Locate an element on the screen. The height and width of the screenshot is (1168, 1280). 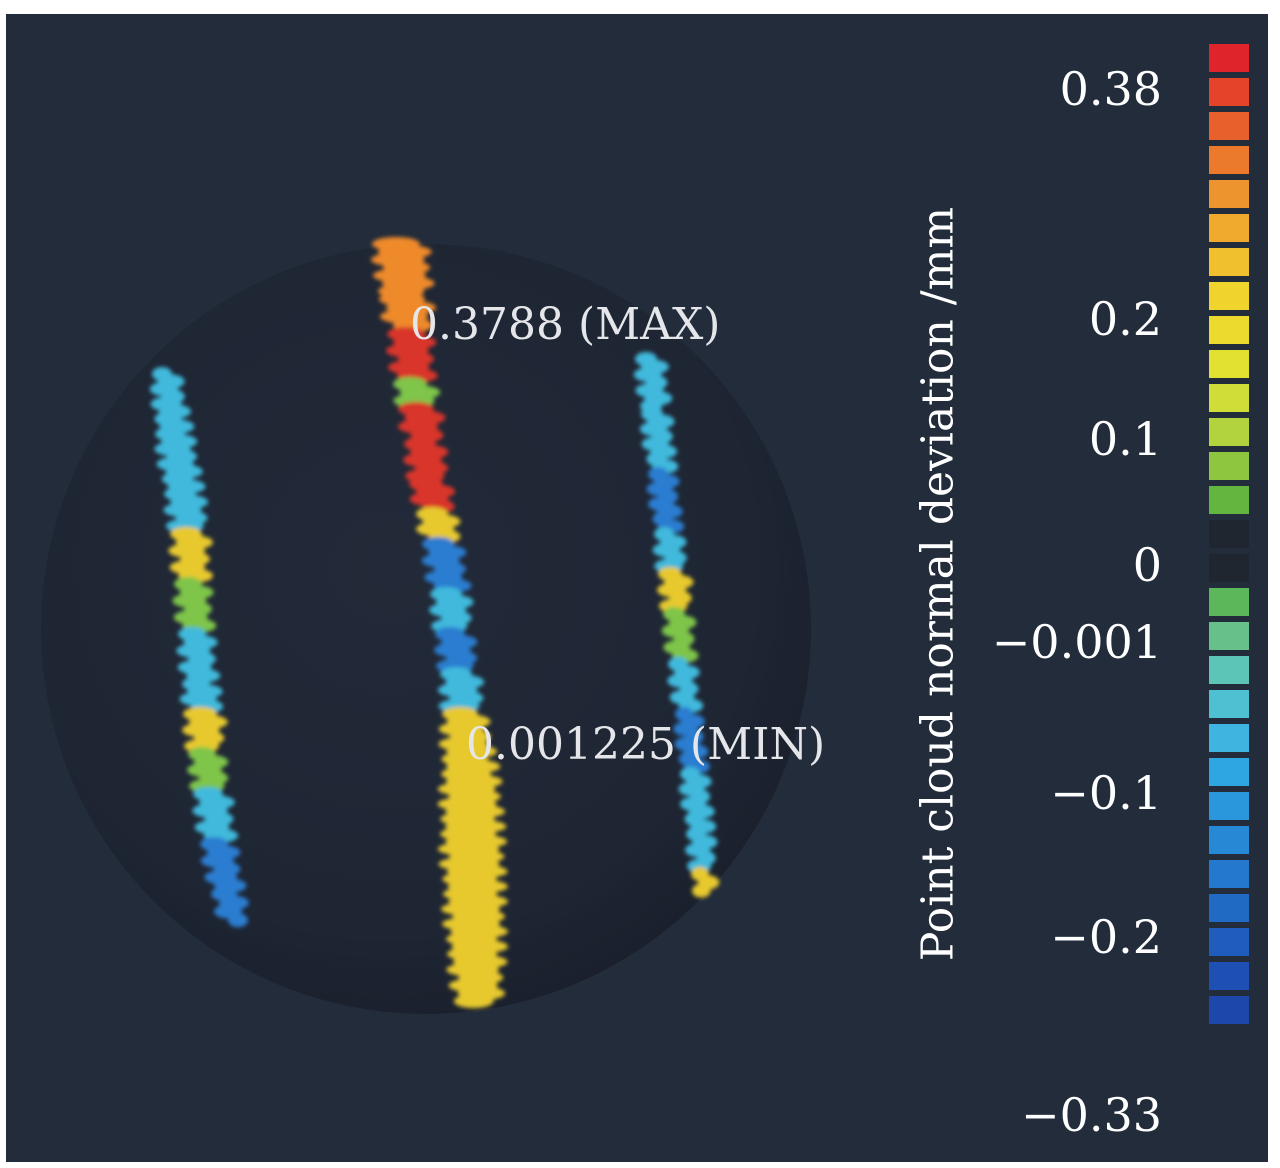
left-stripe-segment is located at coordinates (238, 920).